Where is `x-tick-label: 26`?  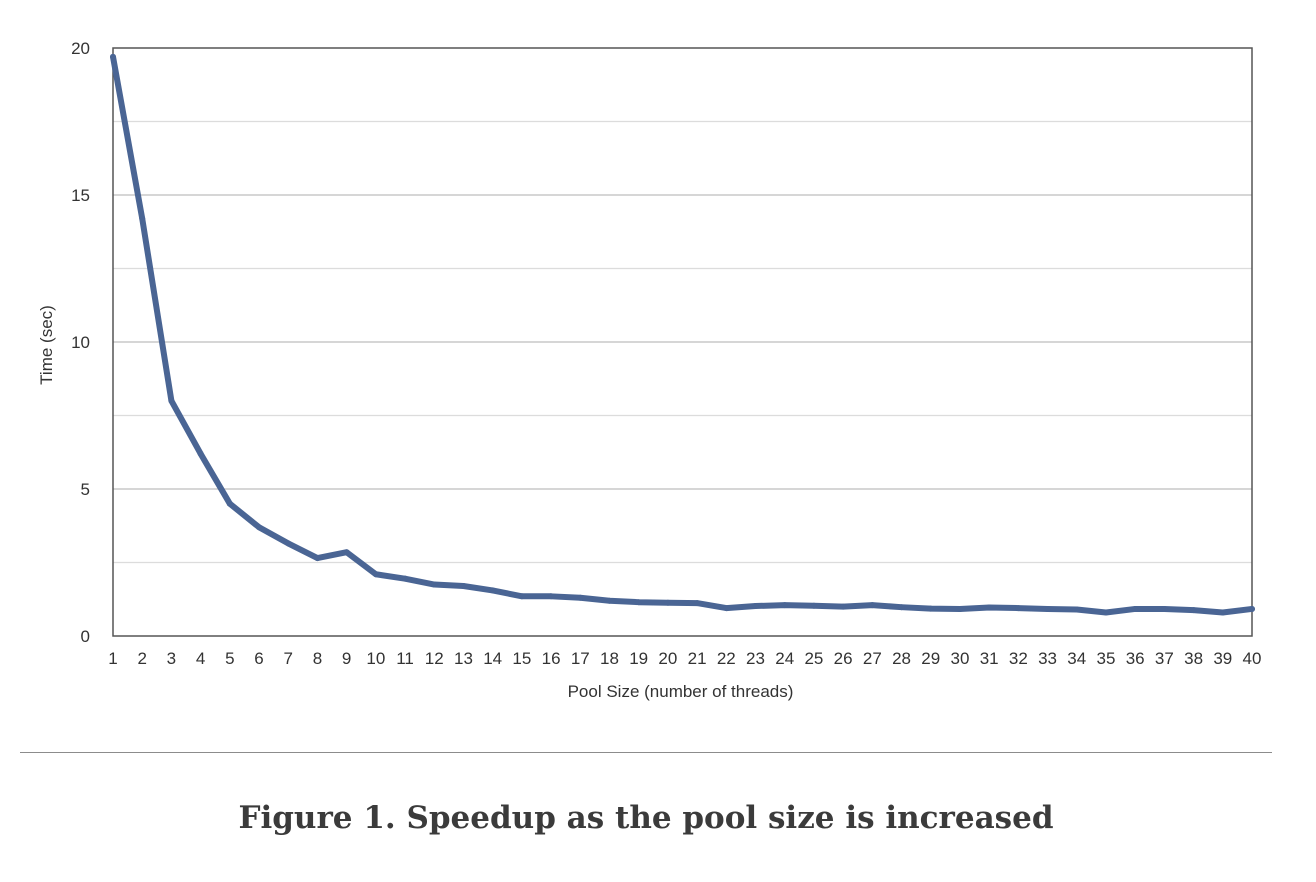 x-tick-label: 26 is located at coordinates (843, 658).